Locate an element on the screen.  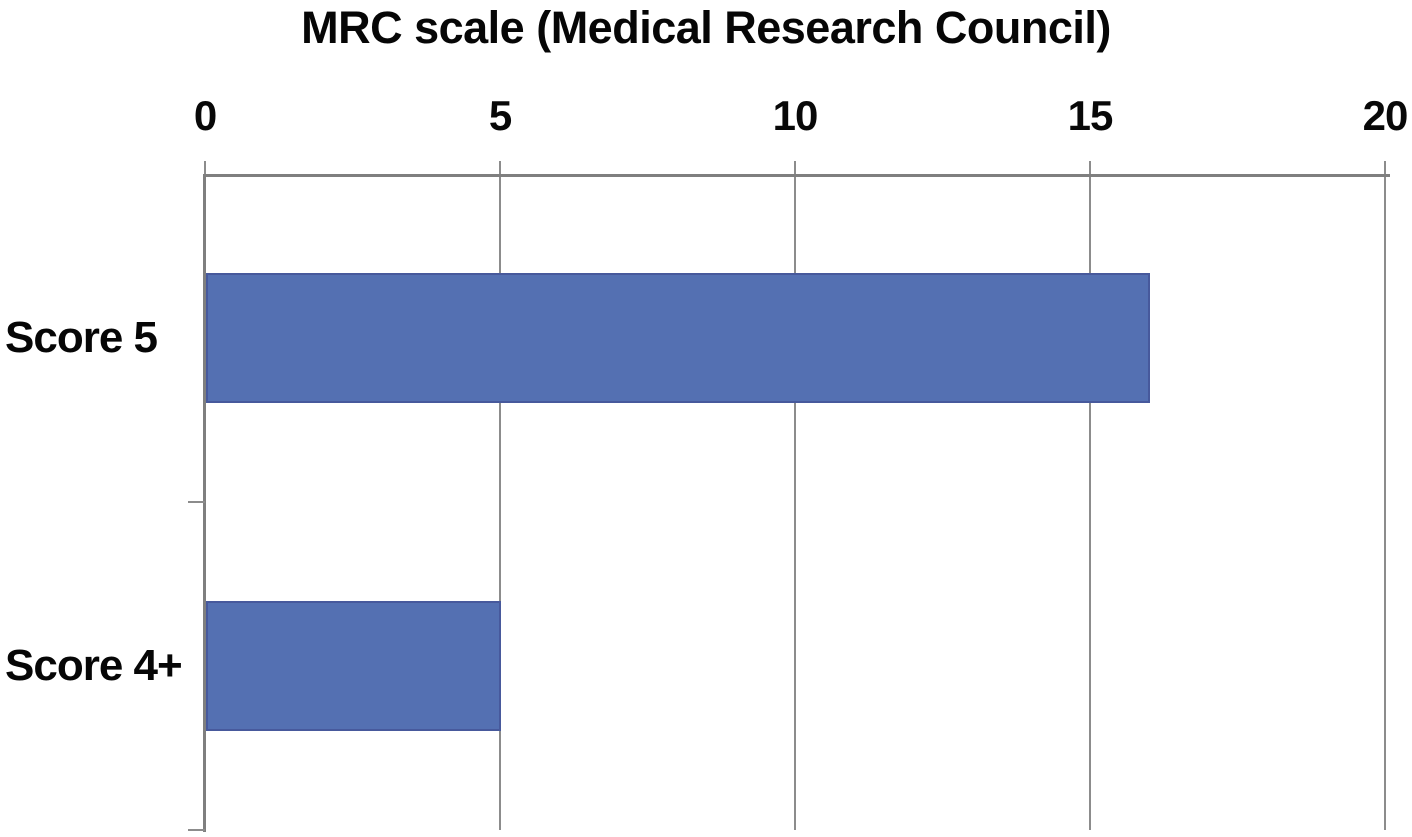
x-tick-label: 0 is located at coordinates (205, 115).